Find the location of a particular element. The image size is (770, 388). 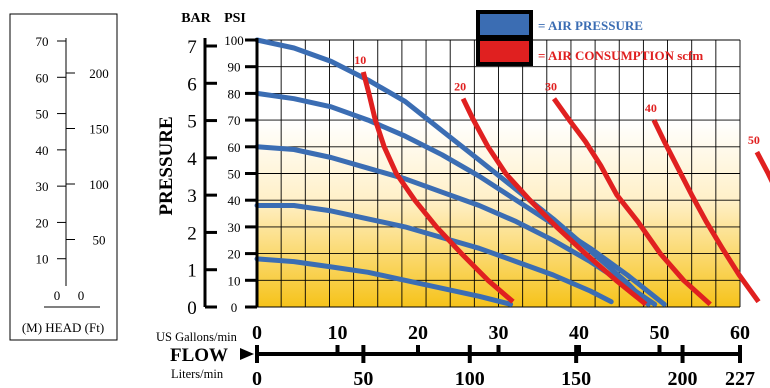

head-m-tick-label: 30 is located at coordinates (42, 186).